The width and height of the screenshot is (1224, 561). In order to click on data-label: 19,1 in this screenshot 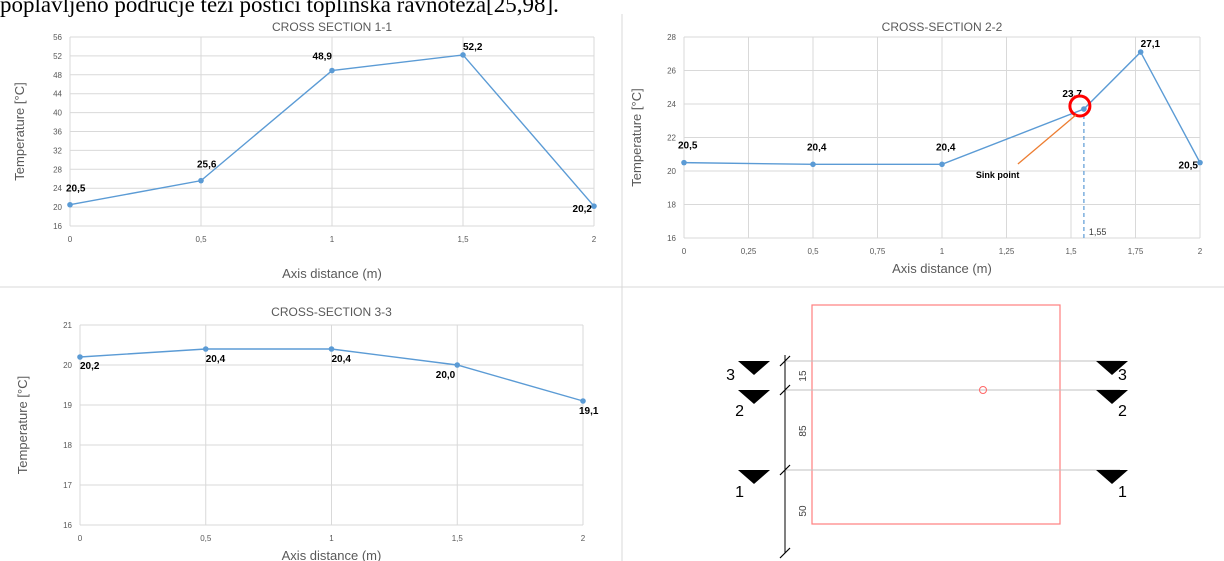, I will do `click(589, 411)`.